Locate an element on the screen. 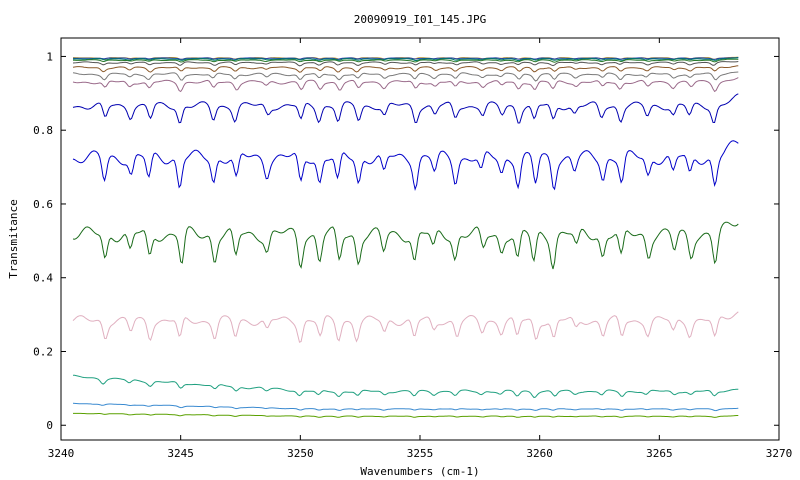 The height and width of the screenshot is (480, 800). y-tick-label: 1 is located at coordinates (49, 56).